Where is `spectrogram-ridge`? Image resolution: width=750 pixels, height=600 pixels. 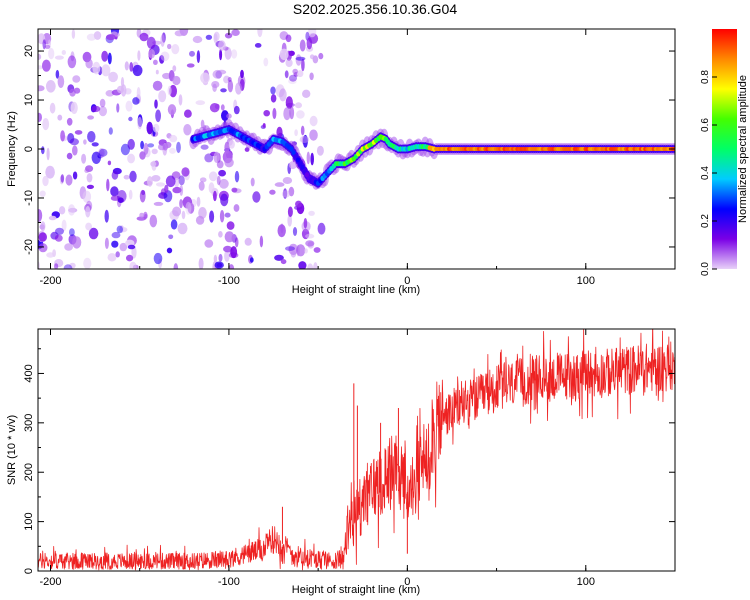
spectrogram-ridge is located at coordinates (432, 154).